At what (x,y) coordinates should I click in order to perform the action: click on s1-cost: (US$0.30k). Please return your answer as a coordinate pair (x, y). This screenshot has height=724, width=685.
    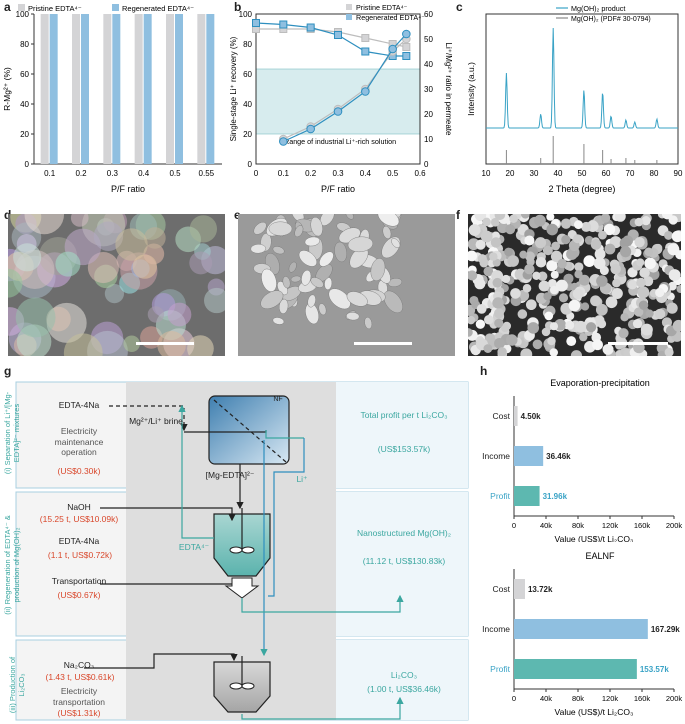
    Looking at the image, I should click on (79, 471).